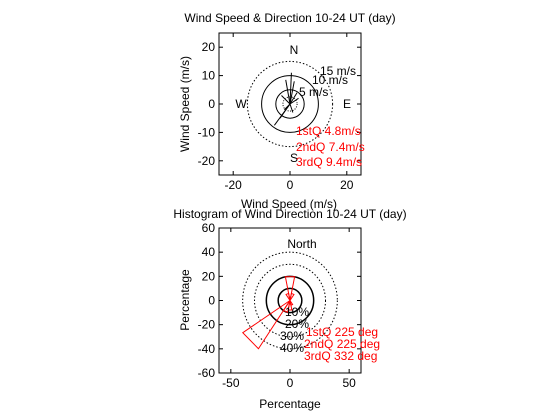 This screenshot has width=560, height=420. What do you see at coordinates (342, 332) in the screenshot?
I see `bottom-quartile-1: 1stQ 225 deg` at bounding box center [342, 332].